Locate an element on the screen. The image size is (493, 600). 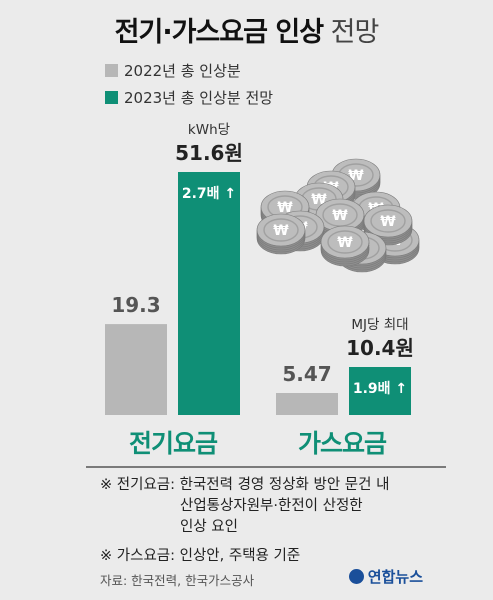
growth-label-1: 1.9배 ↑ is located at coordinates (380, 389).